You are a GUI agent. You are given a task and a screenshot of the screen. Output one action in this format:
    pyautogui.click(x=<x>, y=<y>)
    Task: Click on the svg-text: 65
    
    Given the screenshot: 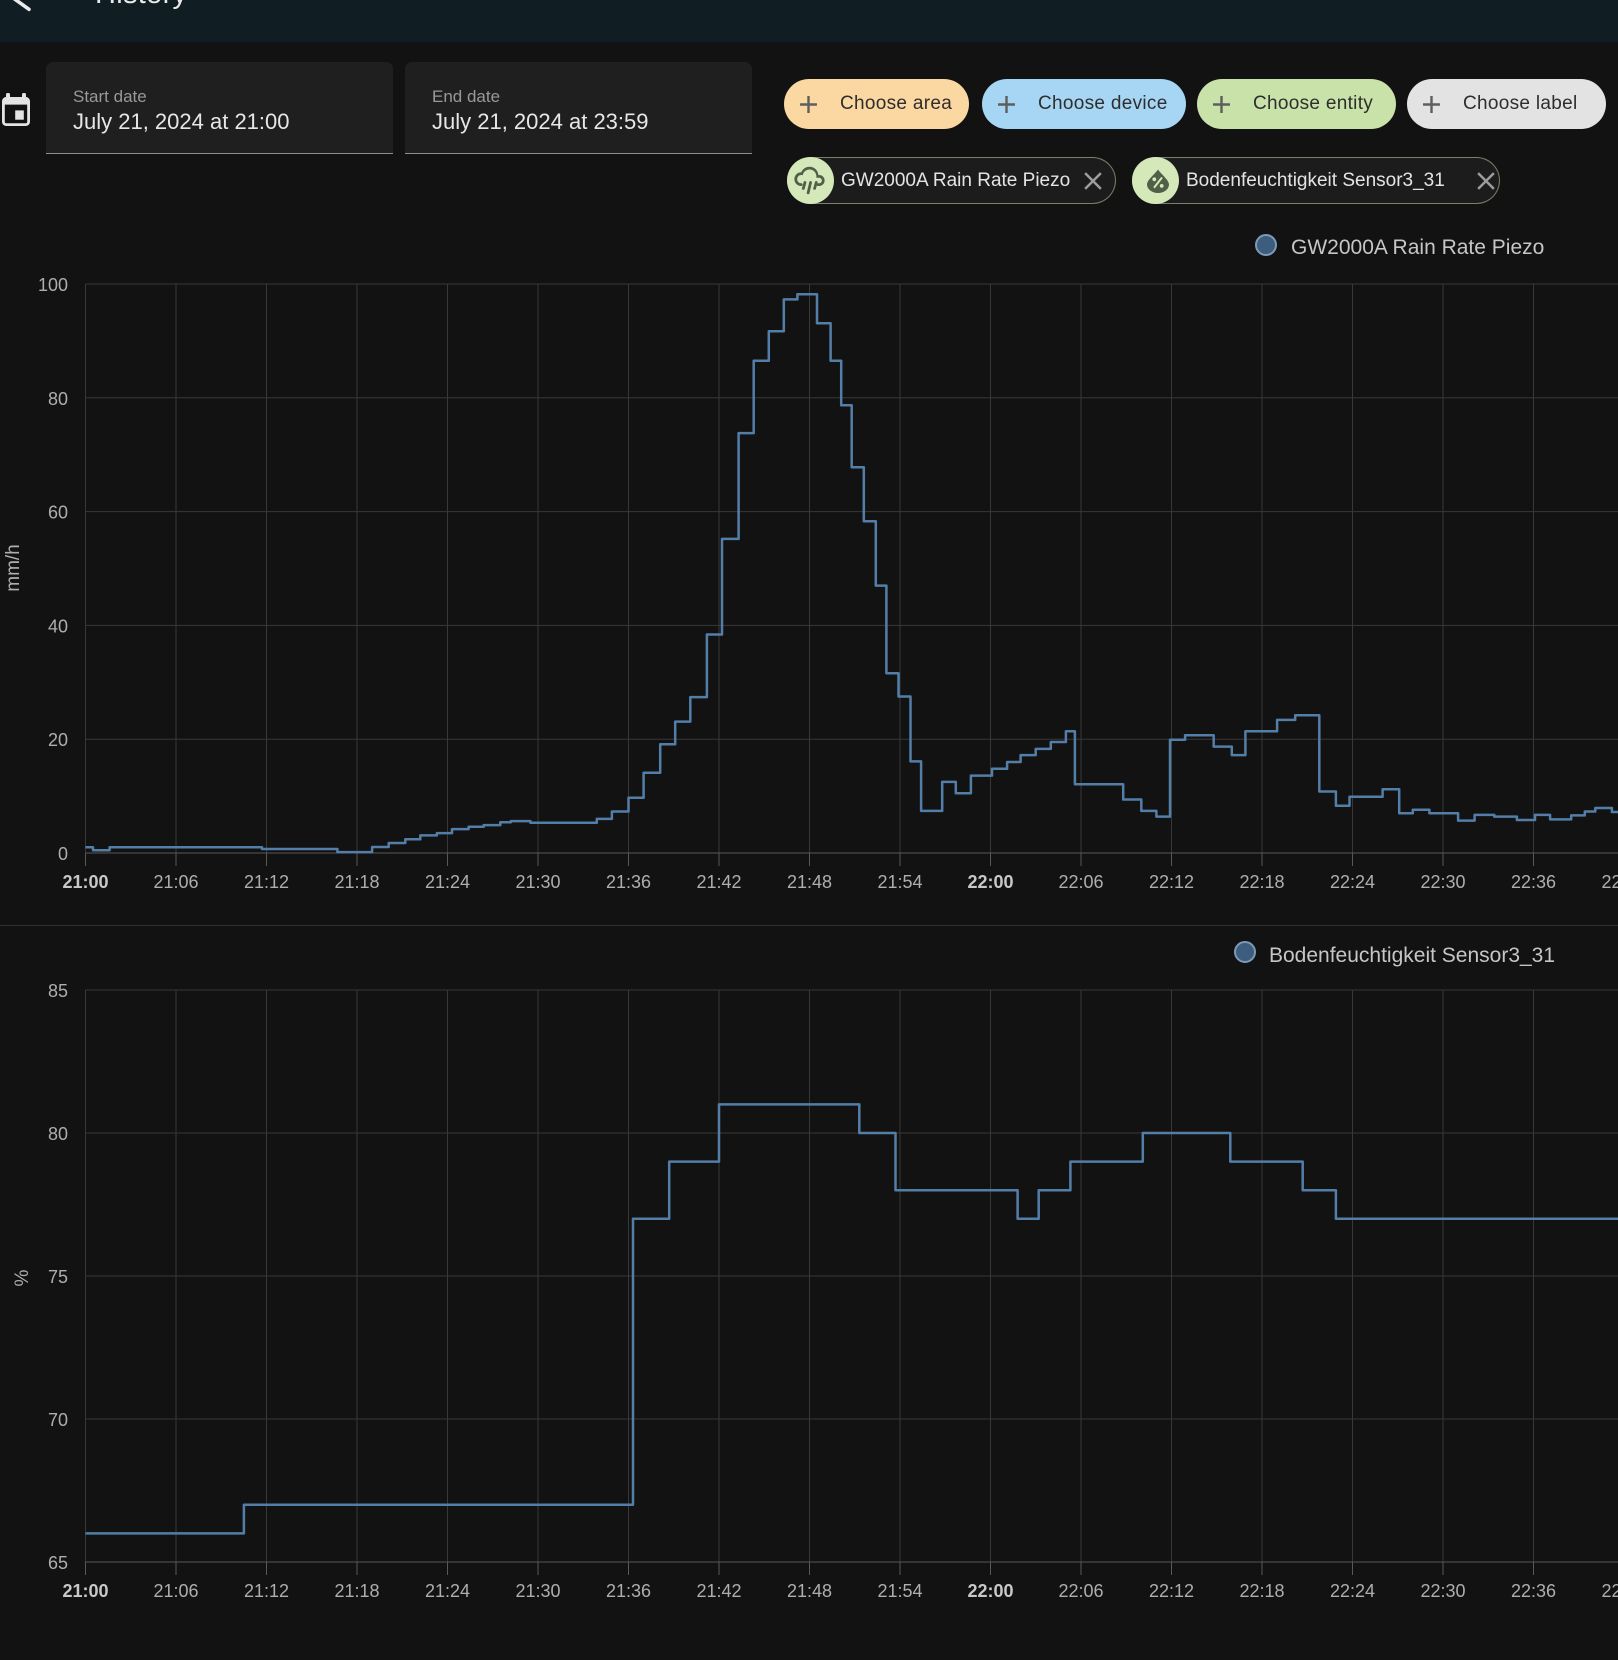 What is the action you would take?
    pyautogui.click(x=58, y=1563)
    